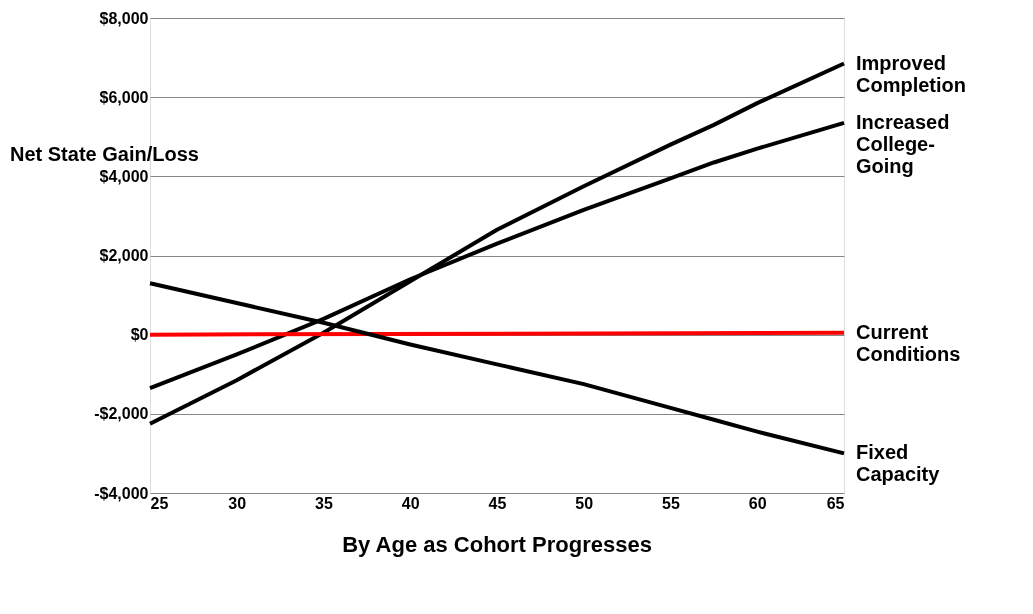 Image resolution: width=1033 pixels, height=614 pixels. I want to click on series-label: Improved Completion, so click(911, 73).